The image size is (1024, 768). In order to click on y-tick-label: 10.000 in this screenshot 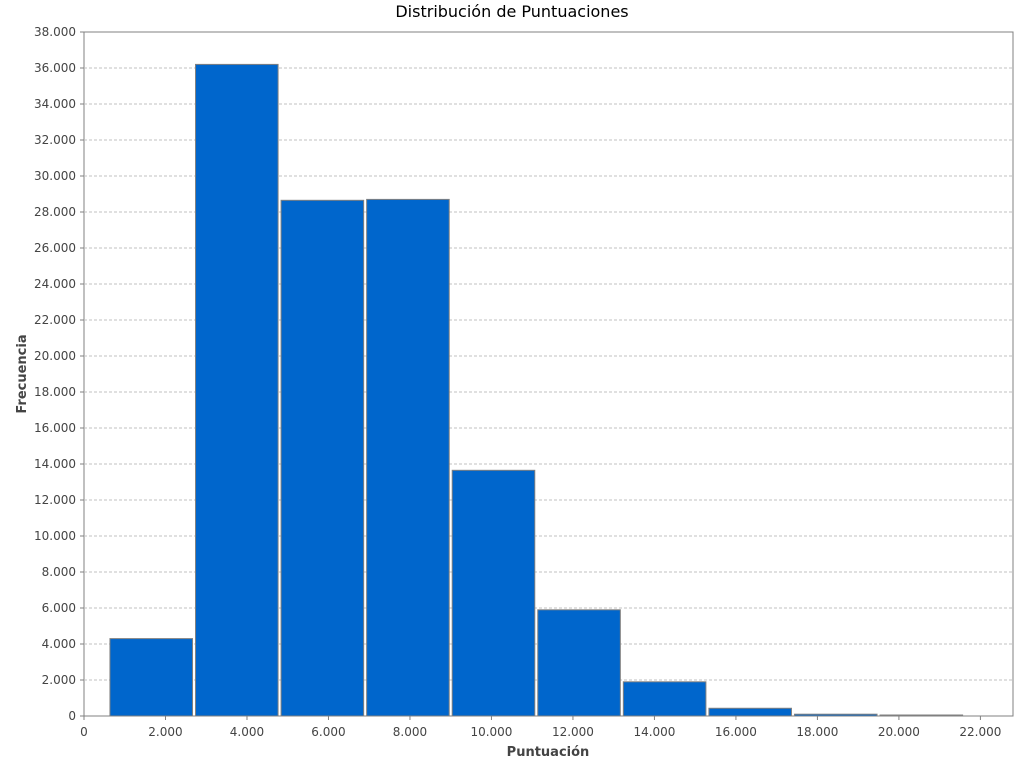, I will do `click(55, 536)`.